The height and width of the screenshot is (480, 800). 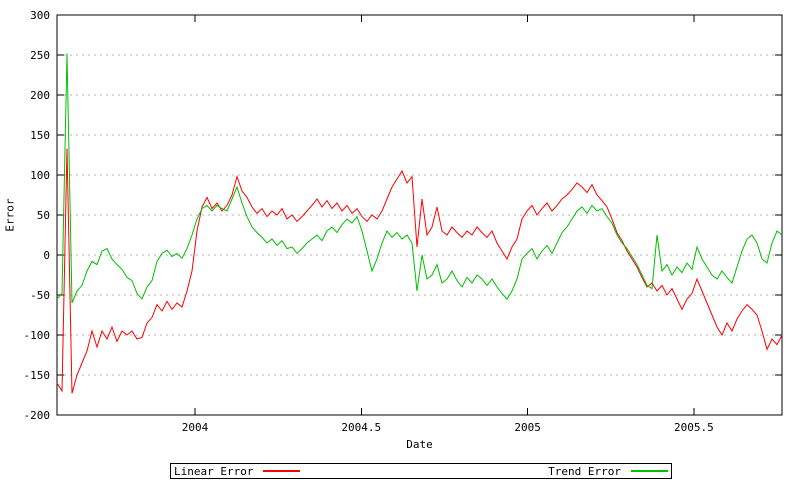 I want to click on y-tick-label: 200, so click(x=40, y=95).